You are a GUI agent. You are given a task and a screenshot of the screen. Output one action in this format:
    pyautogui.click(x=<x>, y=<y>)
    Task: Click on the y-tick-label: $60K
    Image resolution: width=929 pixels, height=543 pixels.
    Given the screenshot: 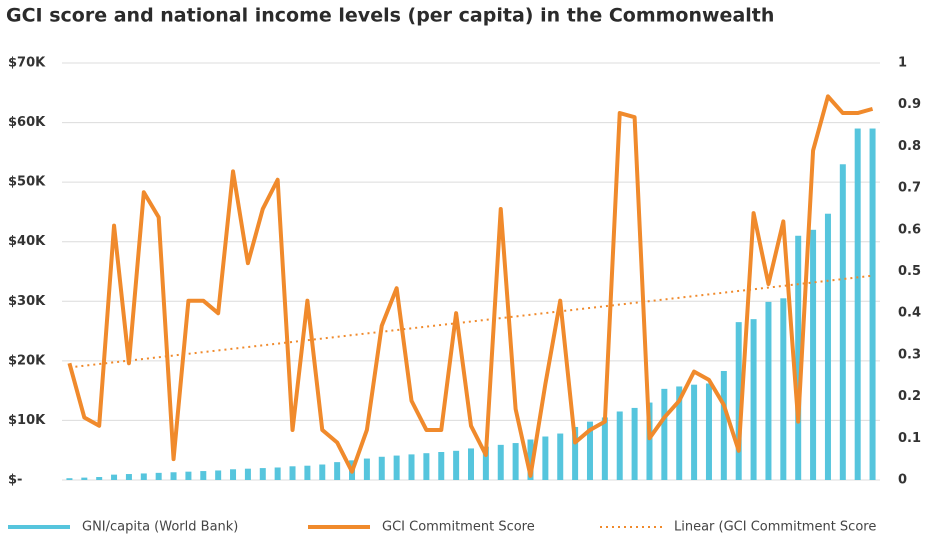 What is the action you would take?
    pyautogui.click(x=27, y=122)
    